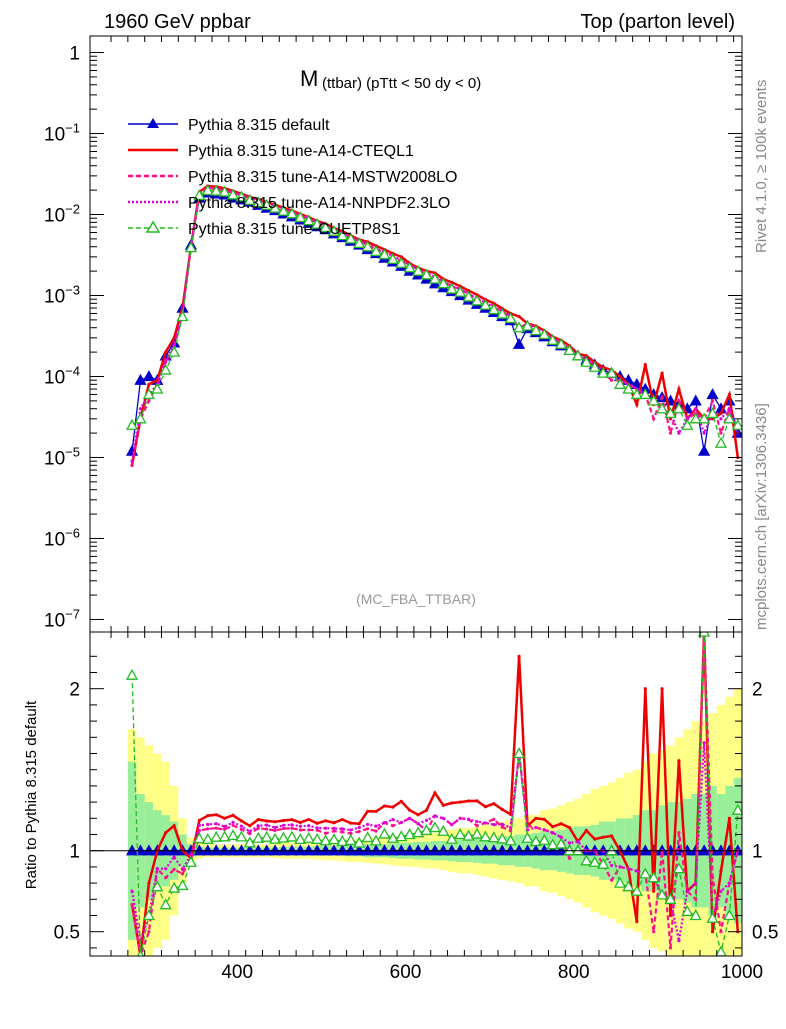 The height and width of the screenshot is (1029, 786). What do you see at coordinates (72, 128) in the screenshot?
I see `y-tick-exponent: −1` at bounding box center [72, 128].